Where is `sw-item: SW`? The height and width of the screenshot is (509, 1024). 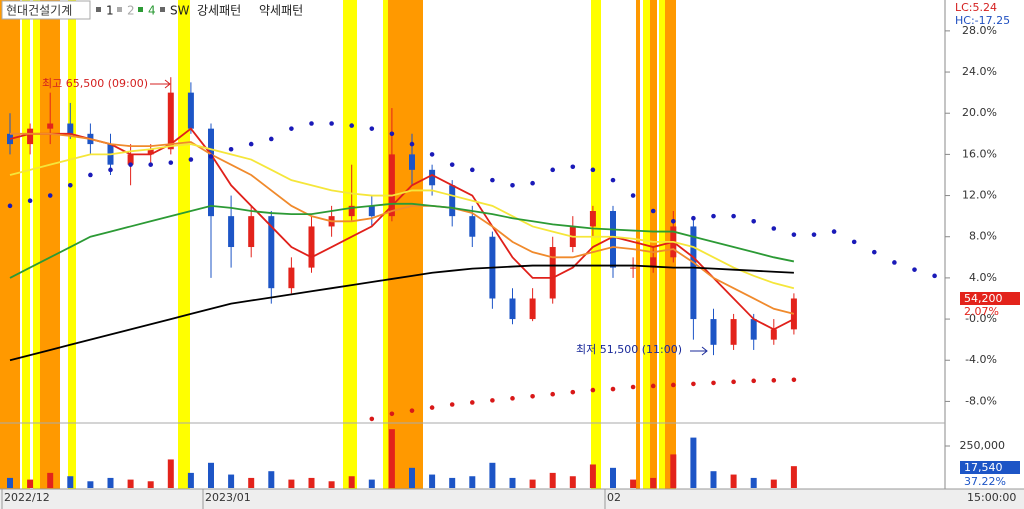
sw-item: SW is located at coordinates (180, 11).